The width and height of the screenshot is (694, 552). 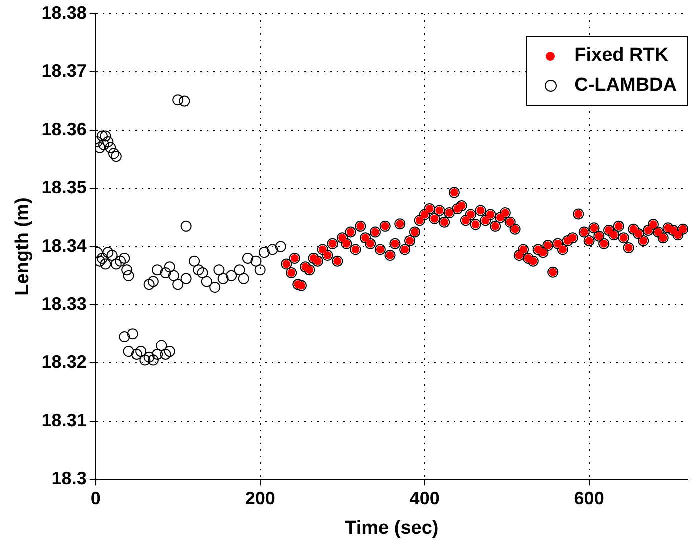 What do you see at coordinates (392, 528) in the screenshot?
I see `x-axis-title: Time (sec)` at bounding box center [392, 528].